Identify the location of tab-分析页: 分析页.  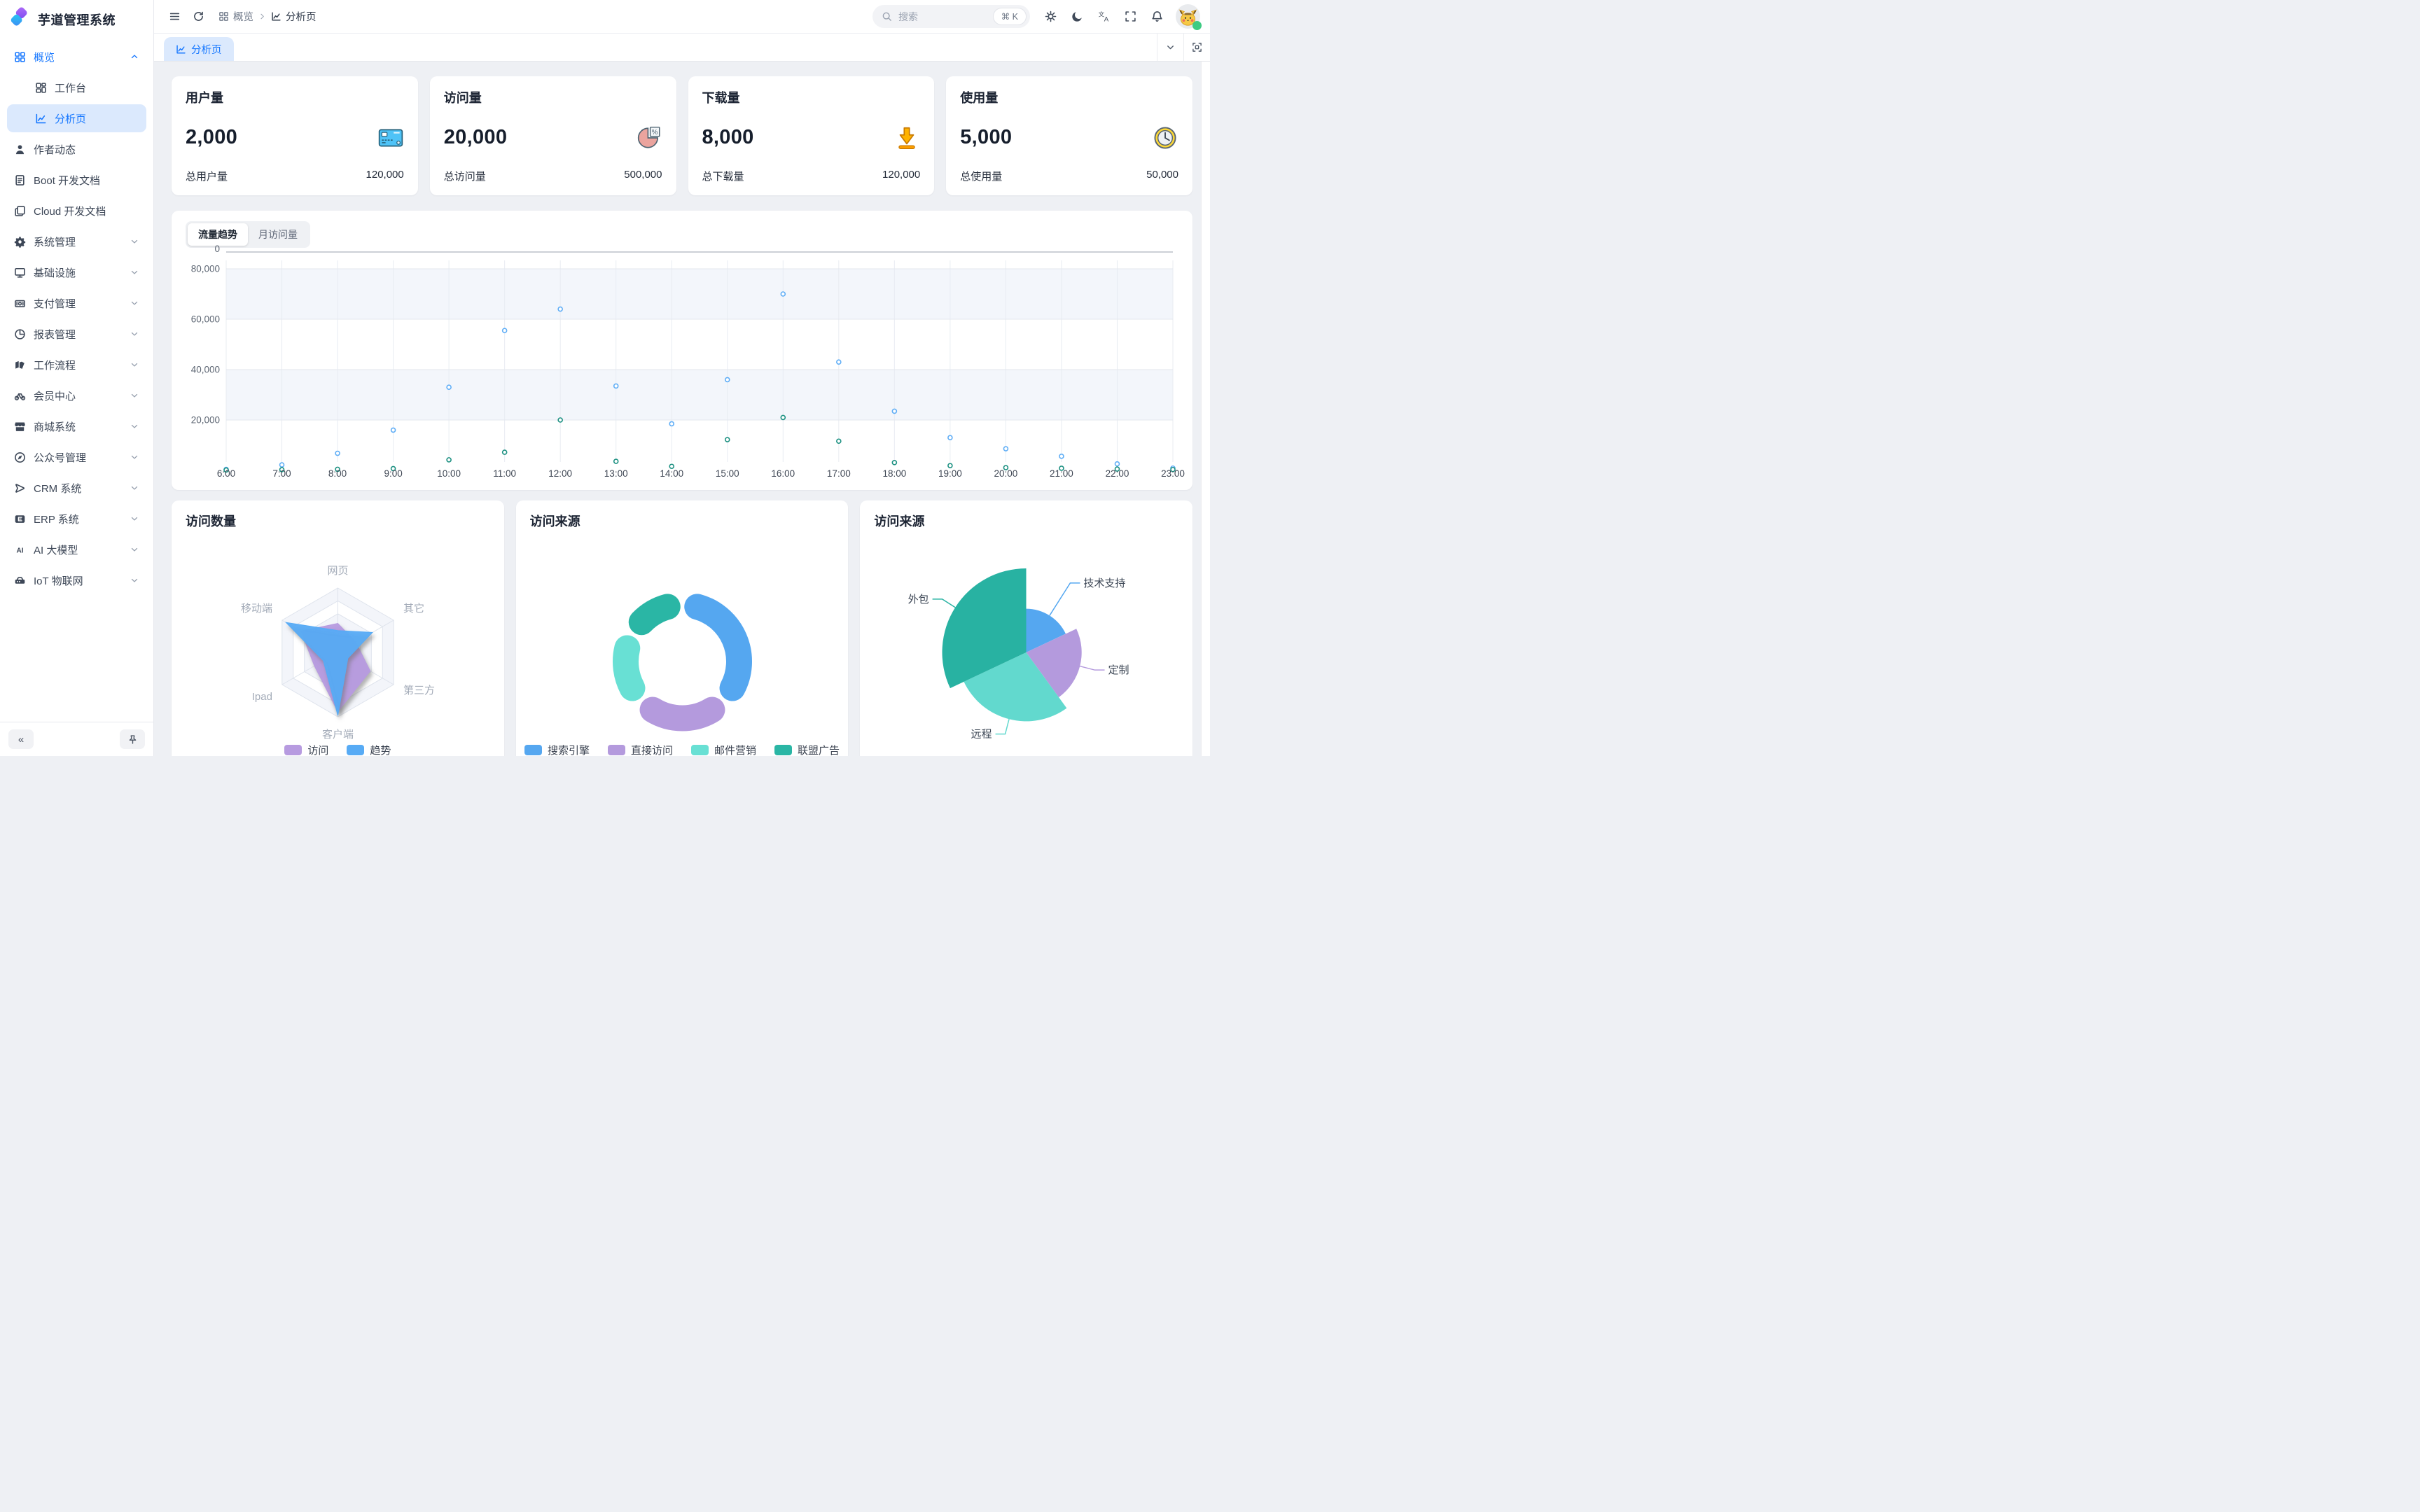
(199, 49).